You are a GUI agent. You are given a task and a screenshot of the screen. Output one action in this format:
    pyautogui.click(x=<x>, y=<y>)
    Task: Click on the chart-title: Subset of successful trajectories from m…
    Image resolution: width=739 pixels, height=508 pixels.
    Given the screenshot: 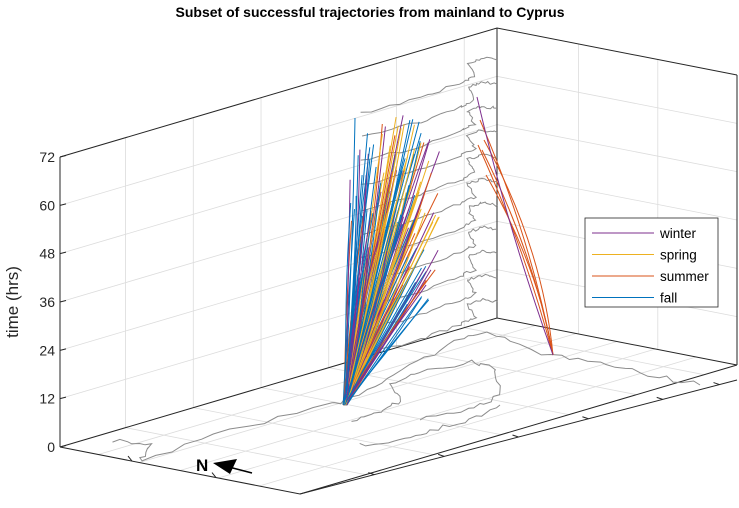 What is the action you would take?
    pyautogui.click(x=370, y=12)
    